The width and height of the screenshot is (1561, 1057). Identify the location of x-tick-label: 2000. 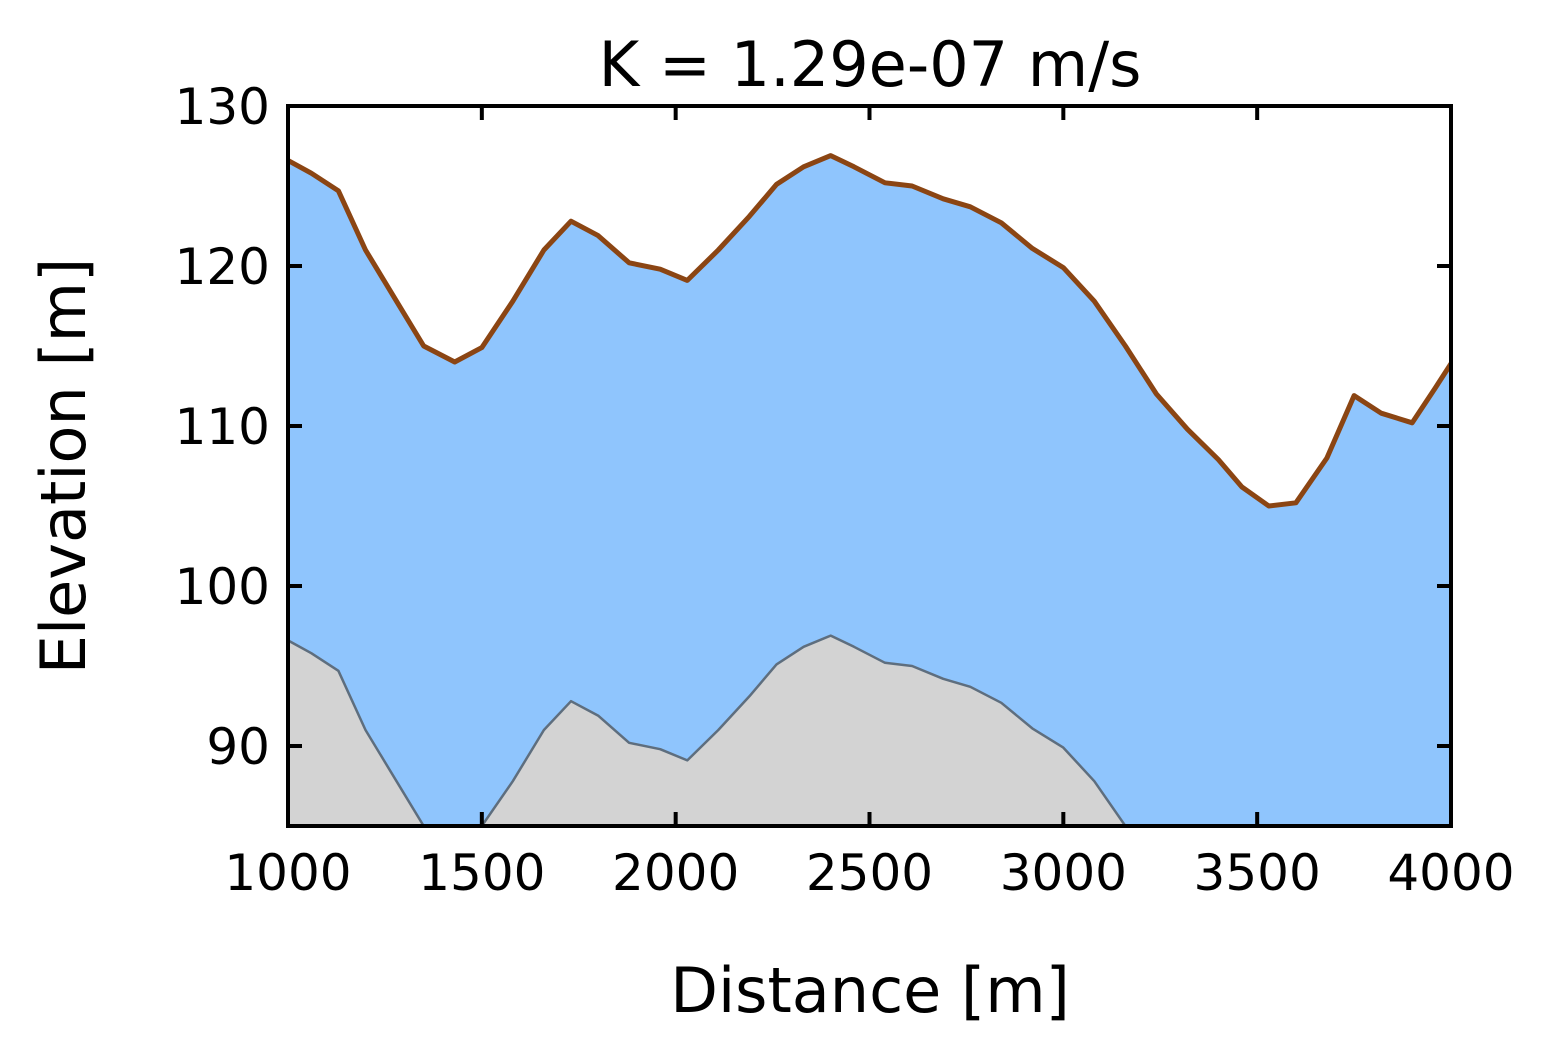
(675, 873).